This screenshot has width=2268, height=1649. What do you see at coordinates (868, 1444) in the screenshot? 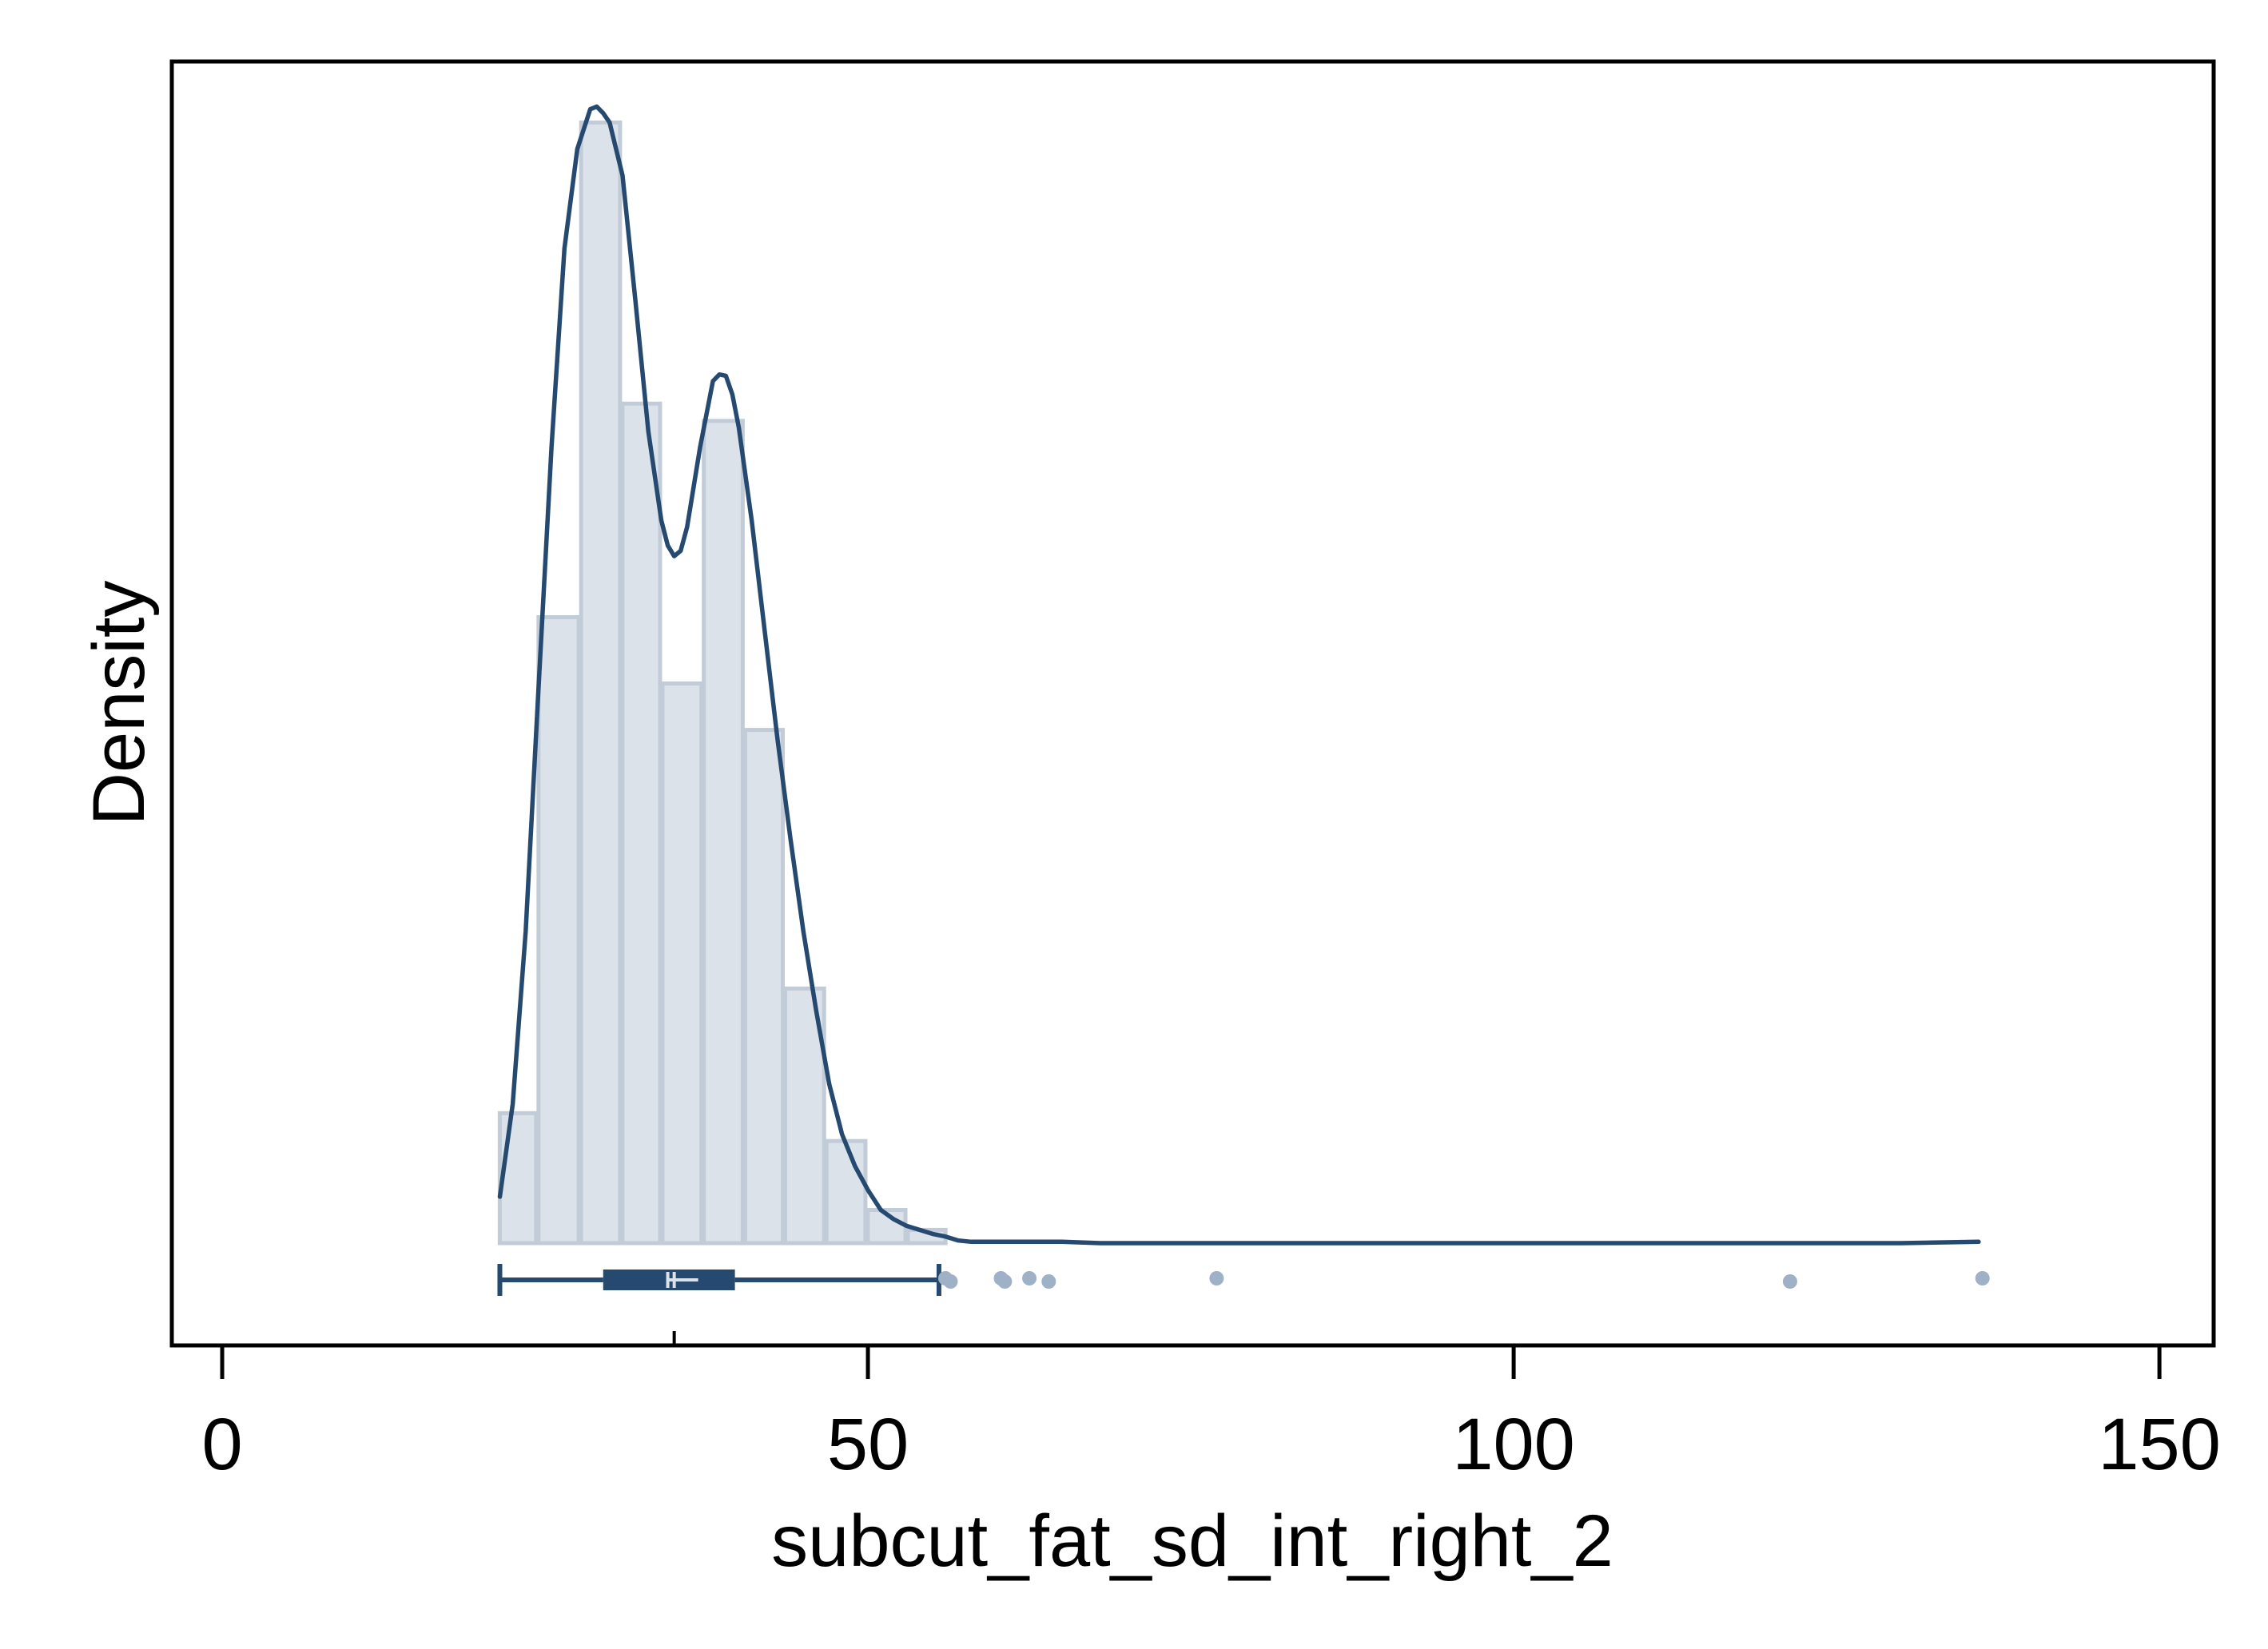
I see `x-tick-label: 50` at bounding box center [868, 1444].